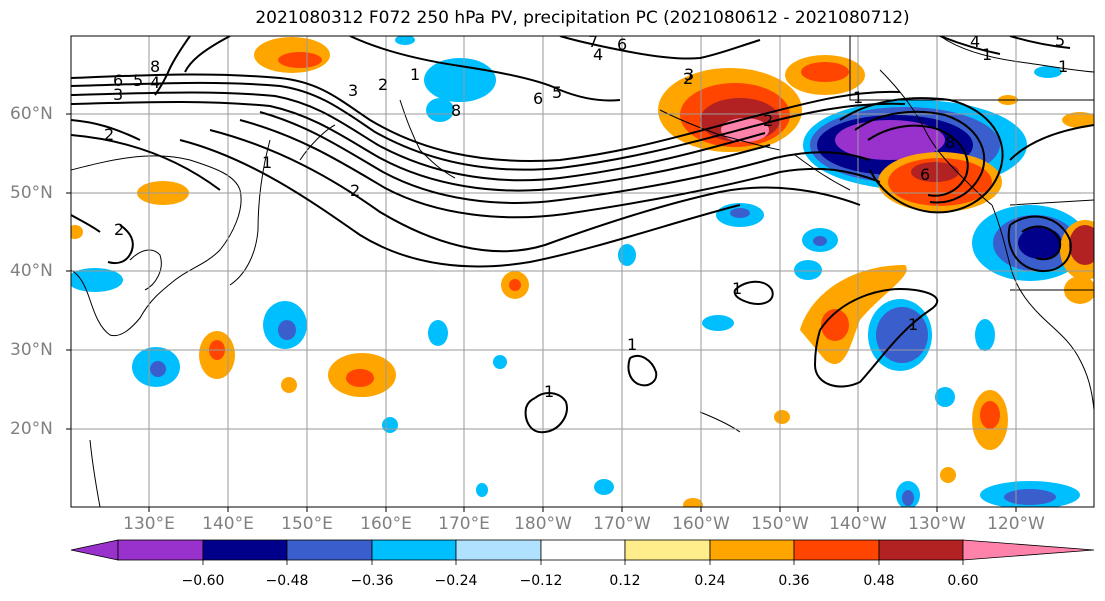 Image resolution: width=1105 pixels, height=601 pixels. I want to click on lon-label: 120°W, so click(1016, 524).